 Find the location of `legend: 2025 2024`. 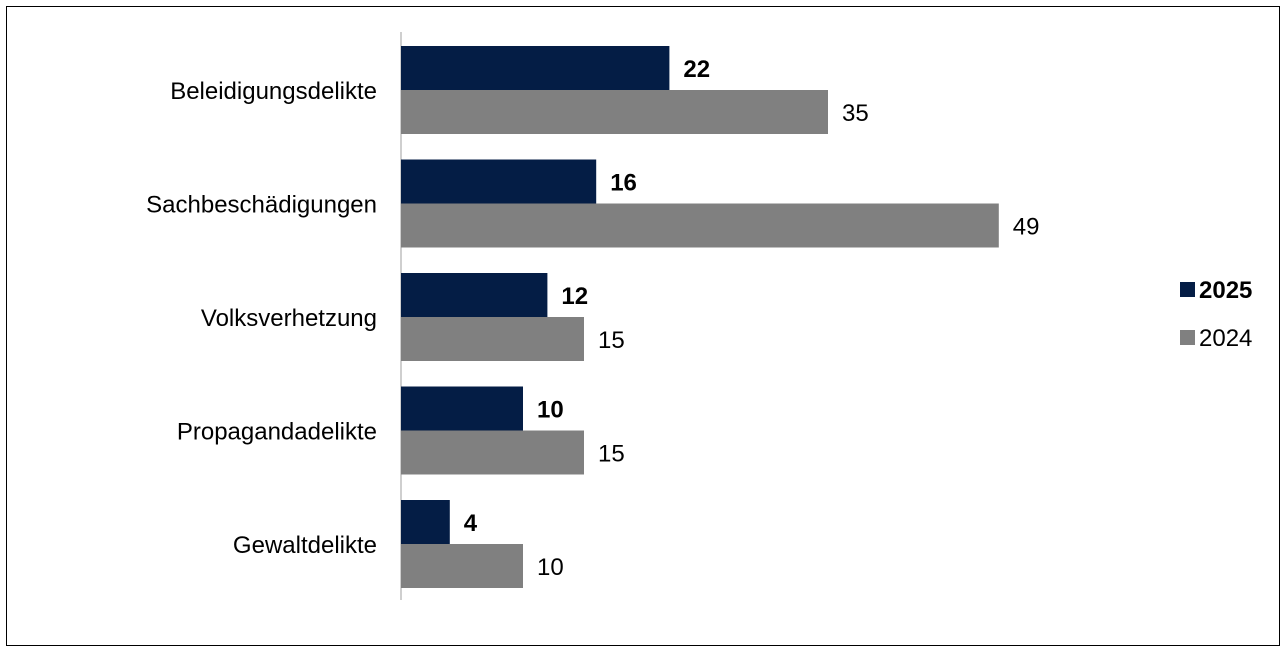

legend: 2025 2024 is located at coordinates (1216, 314).